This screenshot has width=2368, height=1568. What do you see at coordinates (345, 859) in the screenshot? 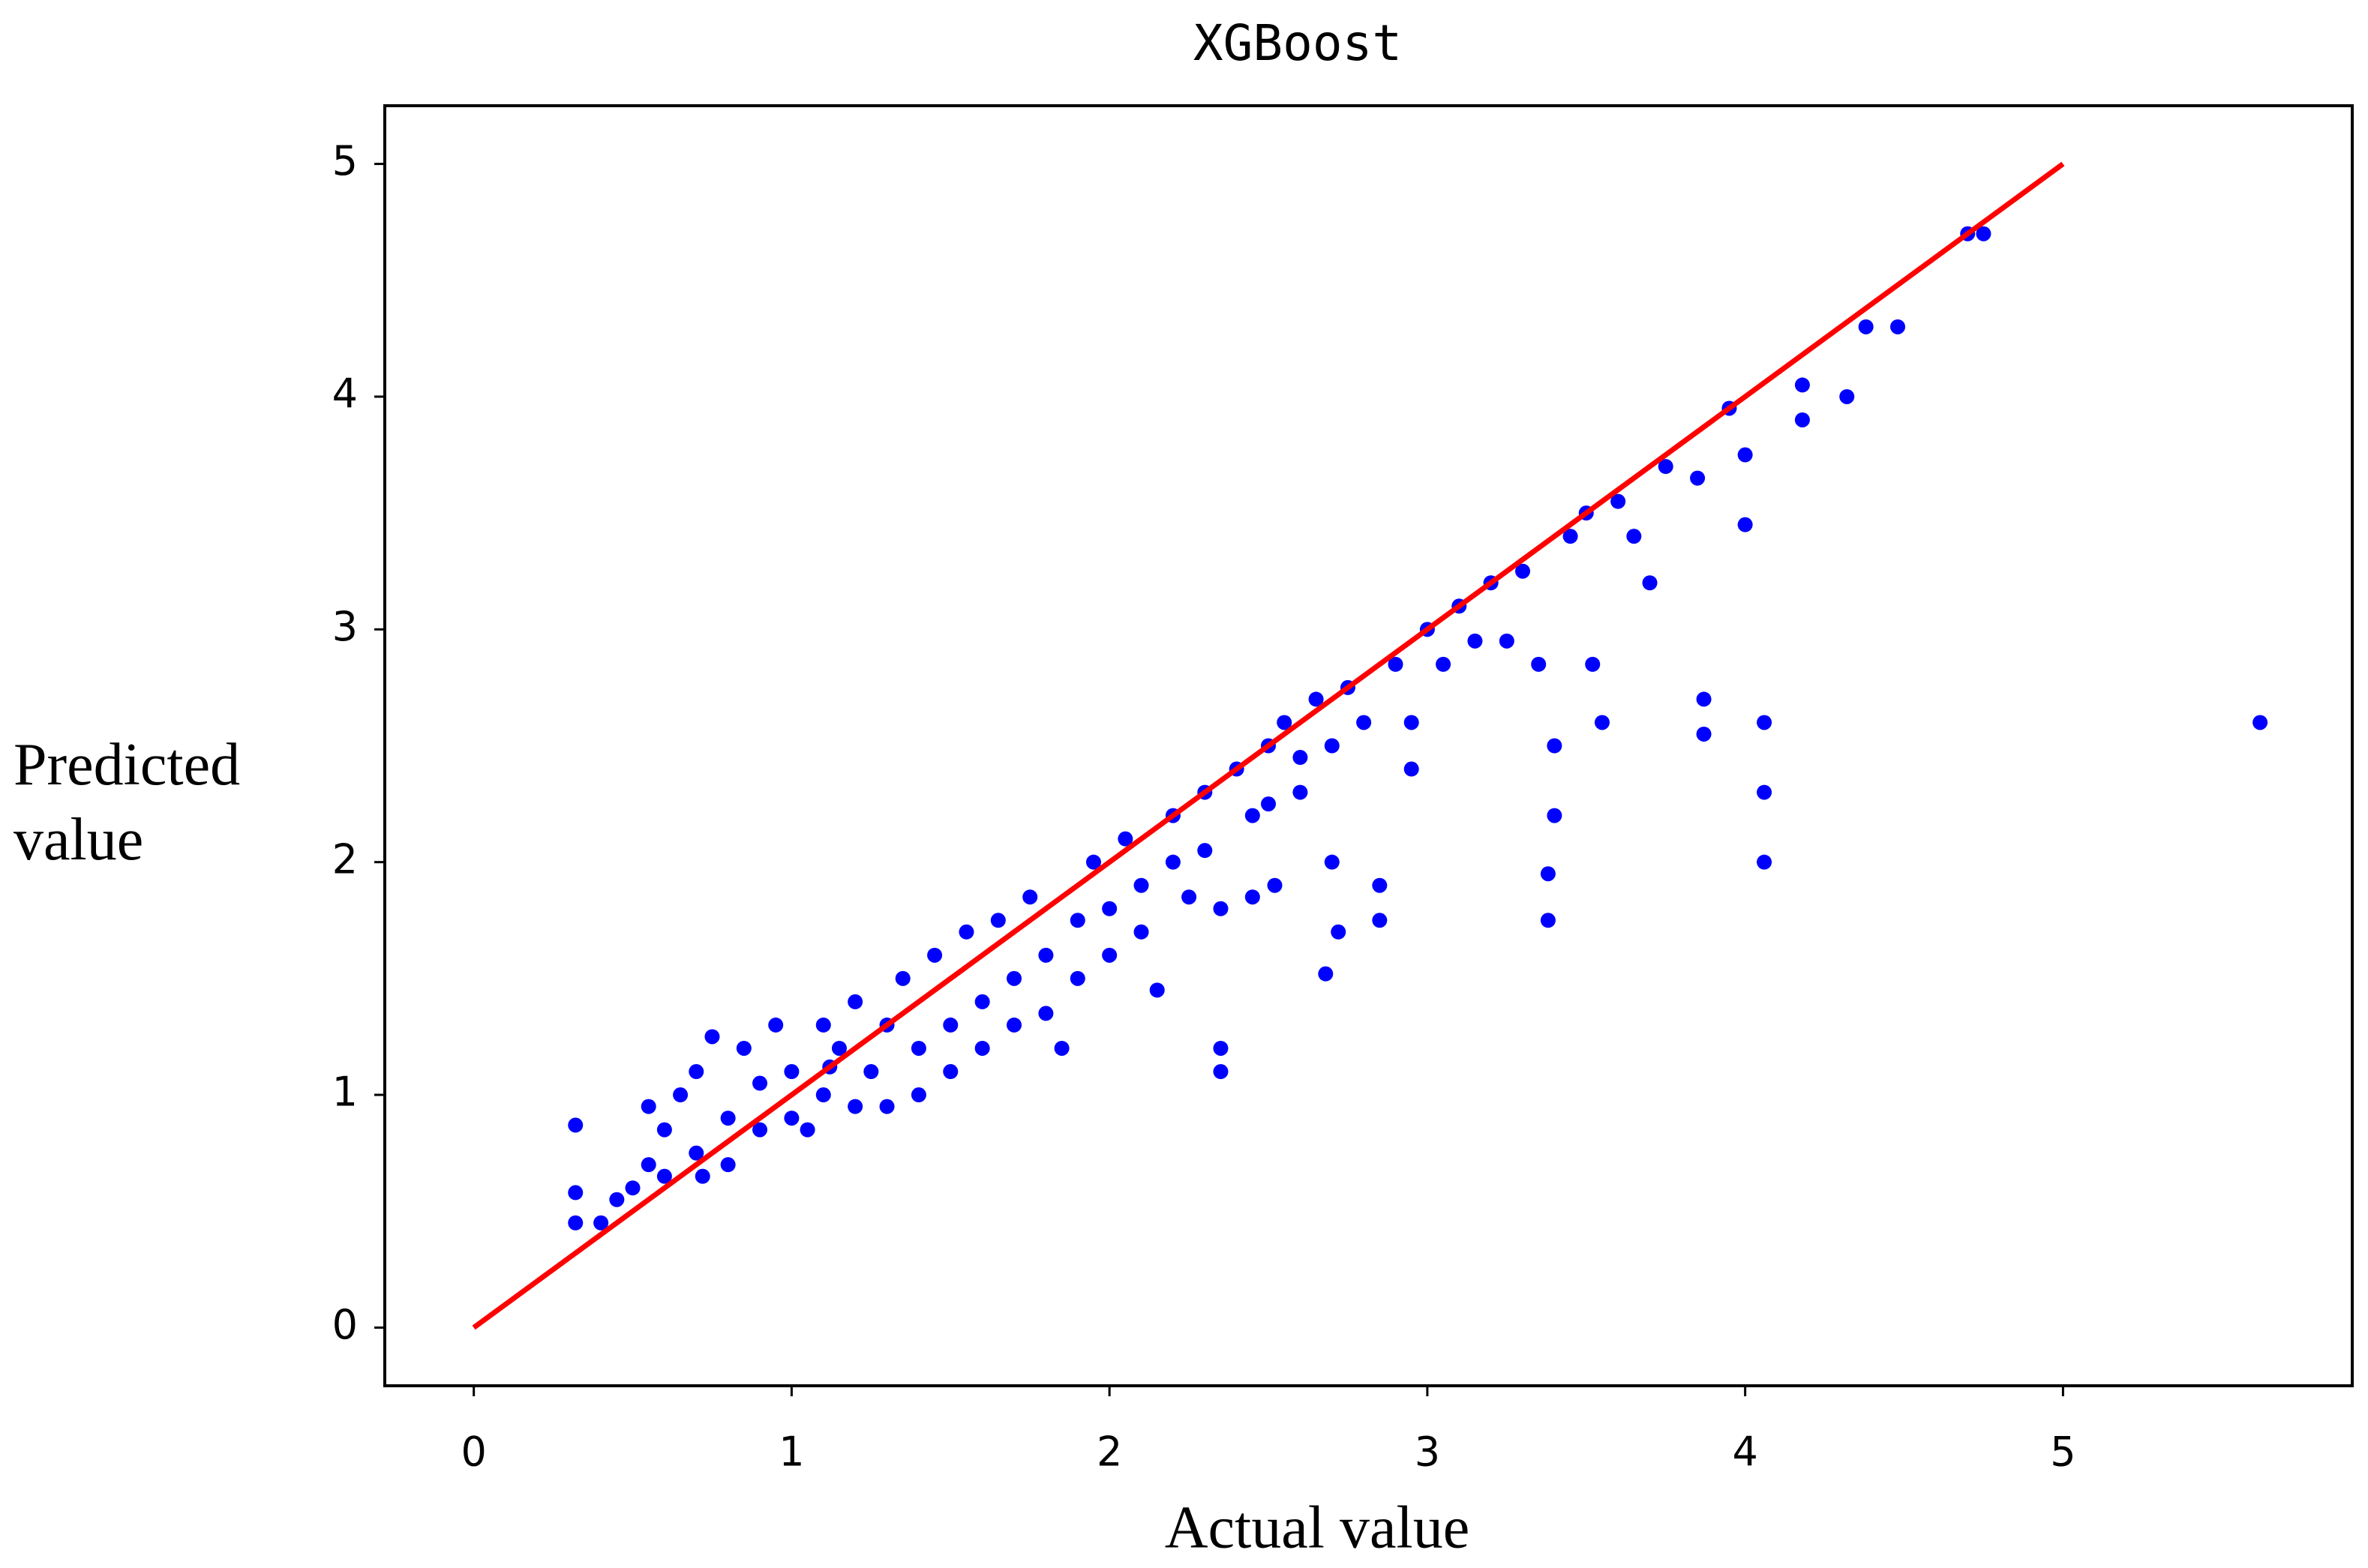
I see `y-tick-label: 2` at bounding box center [345, 859].